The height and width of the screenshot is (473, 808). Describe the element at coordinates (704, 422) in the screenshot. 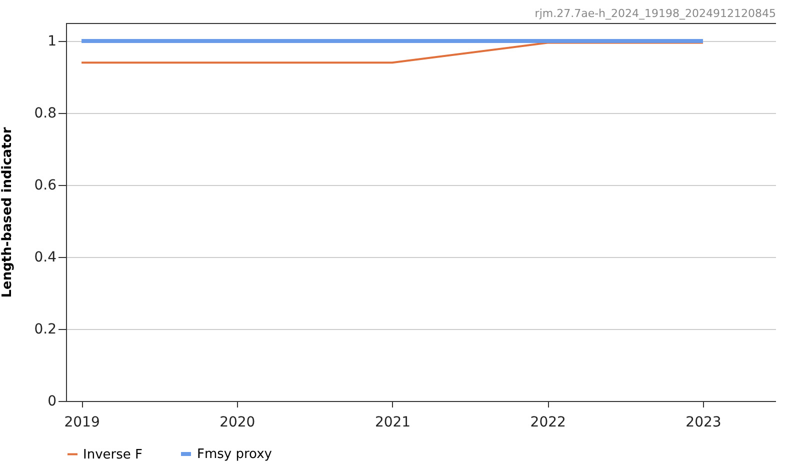

I see `x-tick-label: 2023` at that location.